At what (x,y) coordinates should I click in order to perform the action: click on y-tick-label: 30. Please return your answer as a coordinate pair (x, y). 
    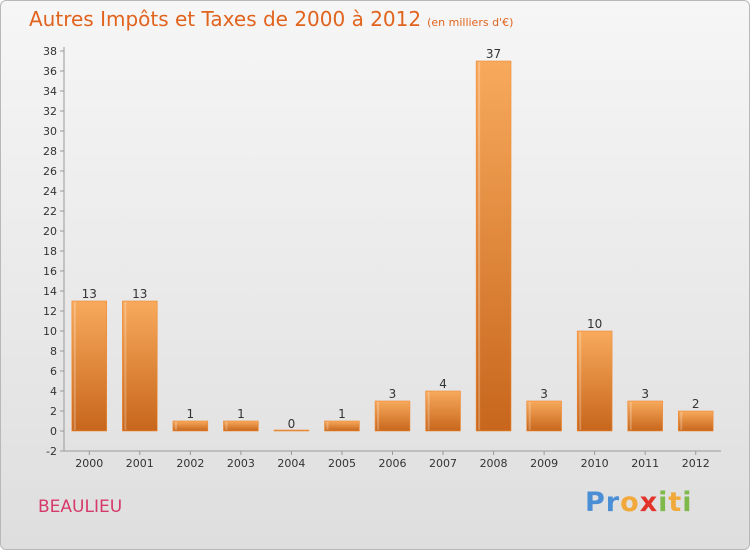
    Looking at the image, I should click on (50, 131).